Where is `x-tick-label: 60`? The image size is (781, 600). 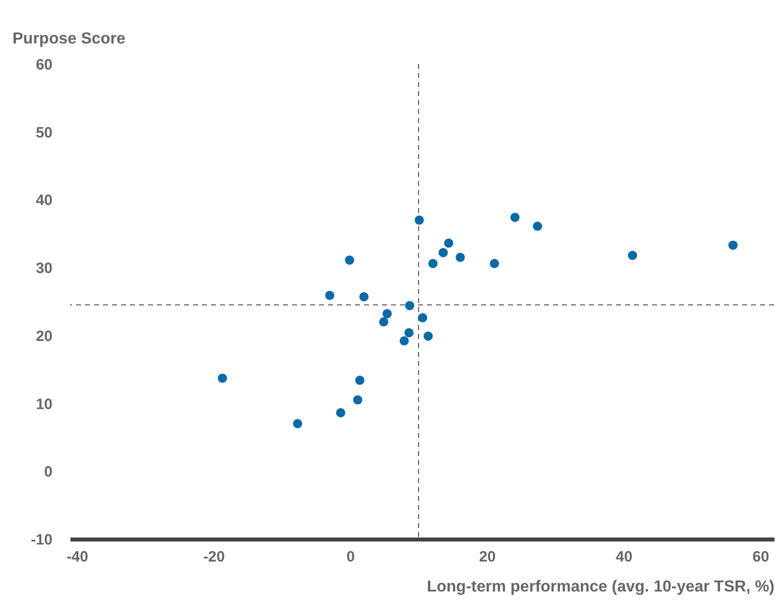 x-tick-label: 60 is located at coordinates (761, 557).